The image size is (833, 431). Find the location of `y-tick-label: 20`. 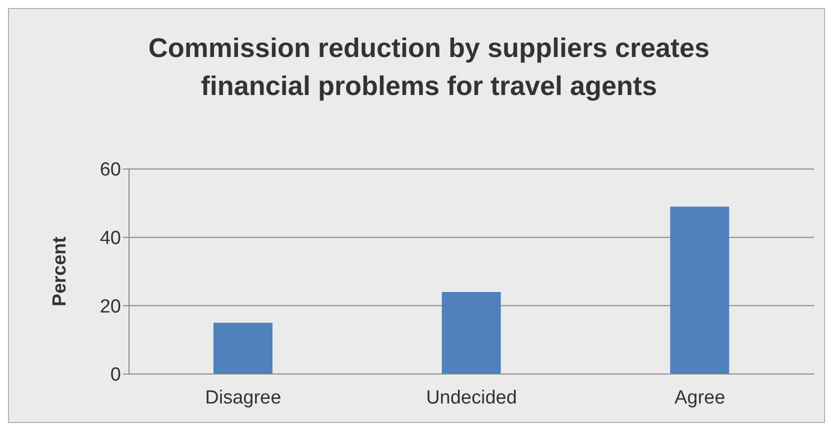

y-tick-label: 20 is located at coordinates (110, 307).